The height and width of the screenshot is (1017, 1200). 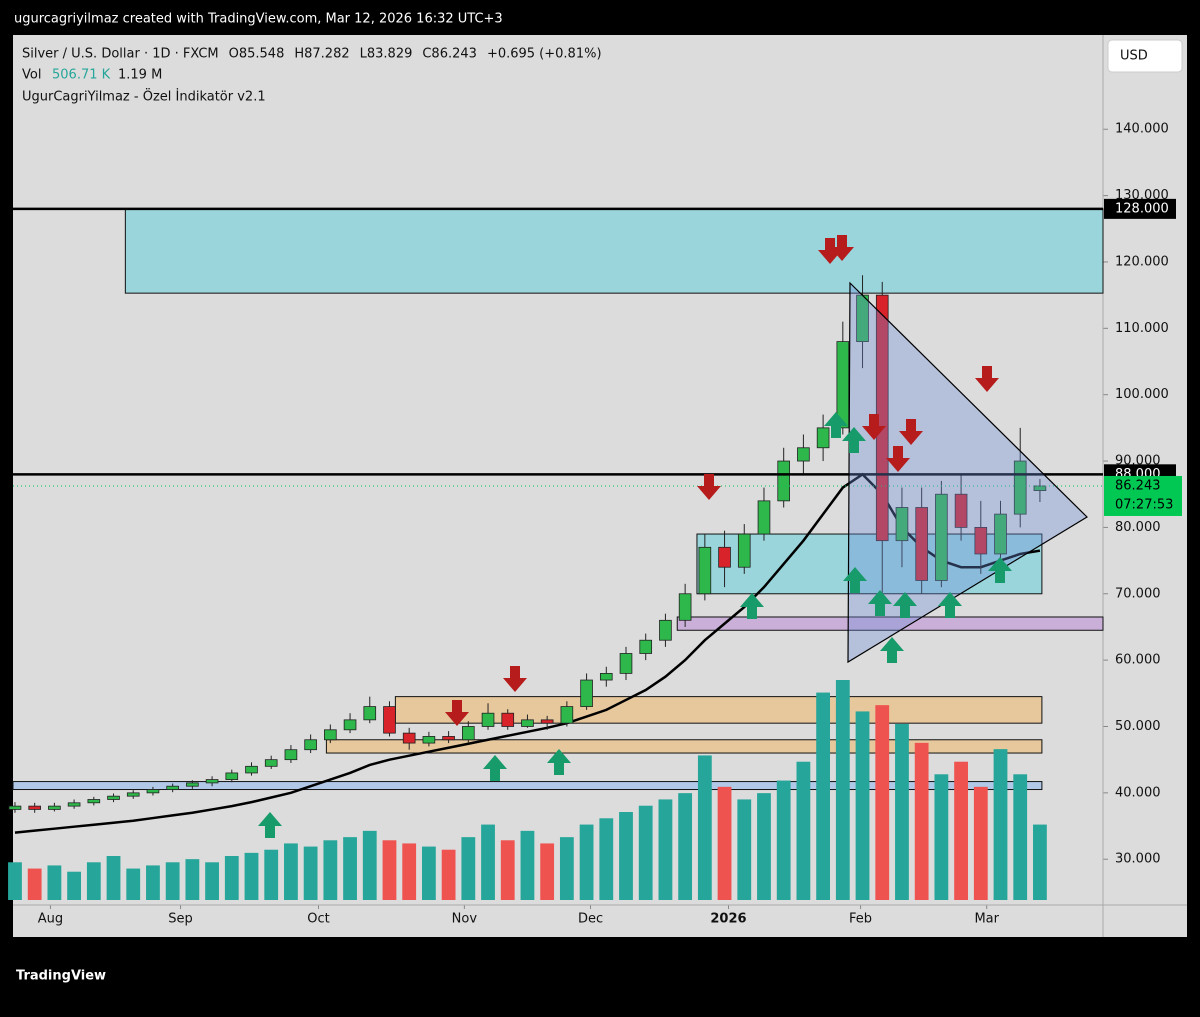 What do you see at coordinates (860, 919) in the screenshot?
I see `x-tick-label: Feb` at bounding box center [860, 919].